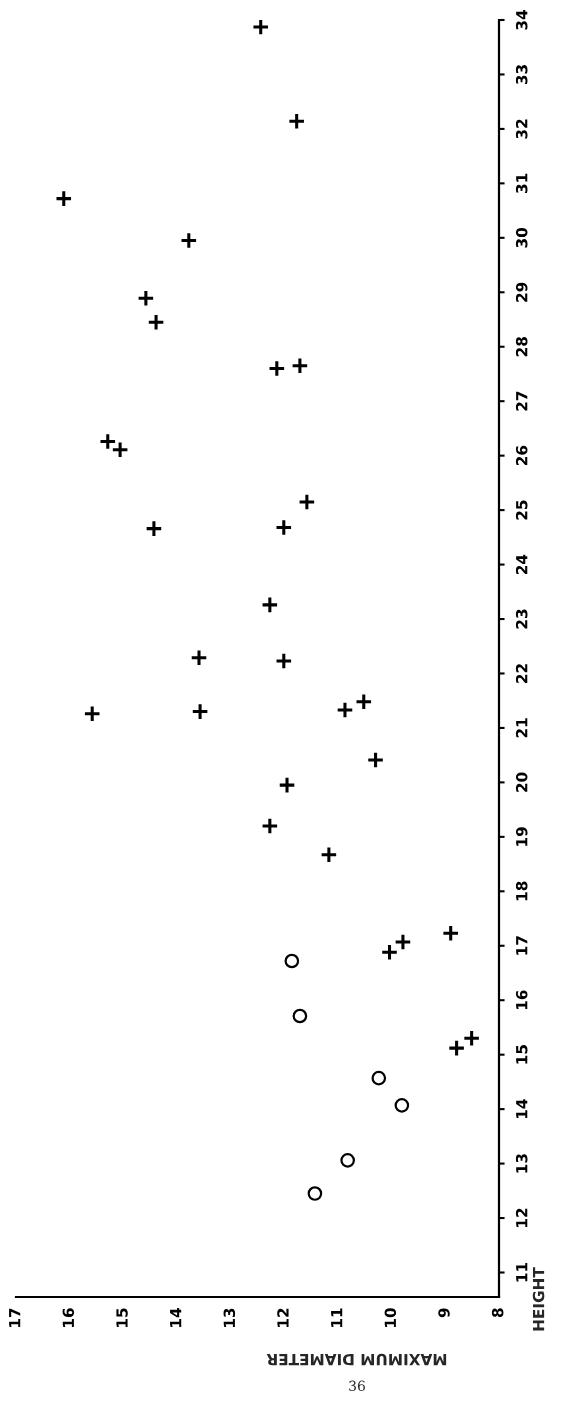 This screenshot has height=1402, width=564. Describe the element at coordinates (521, 455) in the screenshot. I see `y-tick-label: 26` at that location.